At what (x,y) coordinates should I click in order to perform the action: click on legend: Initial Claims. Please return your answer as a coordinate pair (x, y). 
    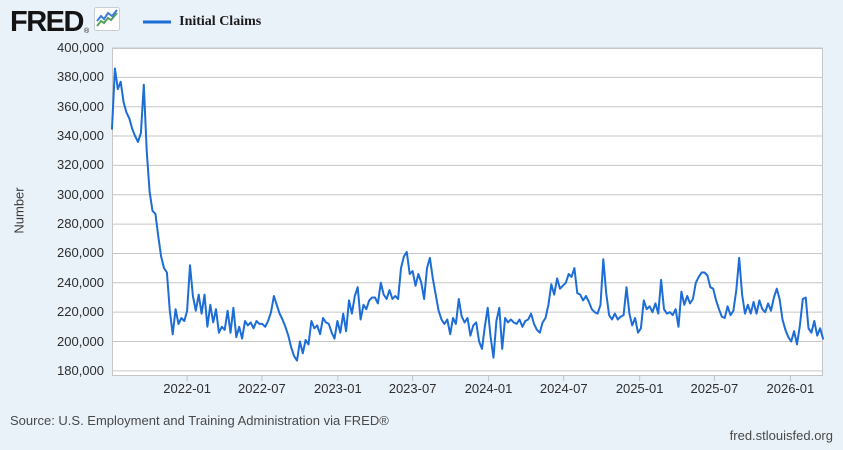
    Looking at the image, I should click on (201, 22).